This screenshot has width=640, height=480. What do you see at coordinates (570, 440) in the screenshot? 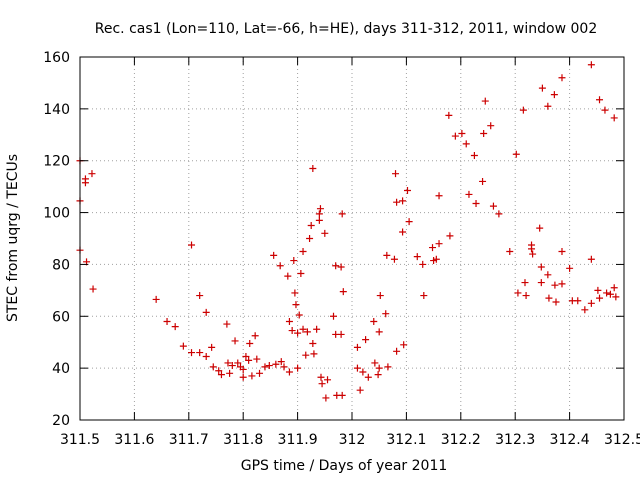
I see `x-tick-label: 312.4` at bounding box center [570, 440].